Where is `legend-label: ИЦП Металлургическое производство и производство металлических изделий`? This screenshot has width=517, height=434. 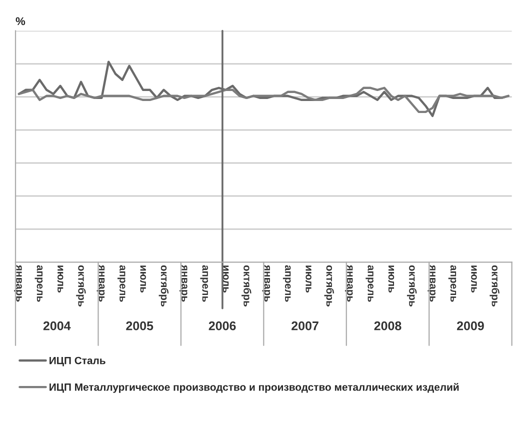
legend-label: ИЦП Металлургическое производство и производство металлических изделий is located at coordinates (254, 387).